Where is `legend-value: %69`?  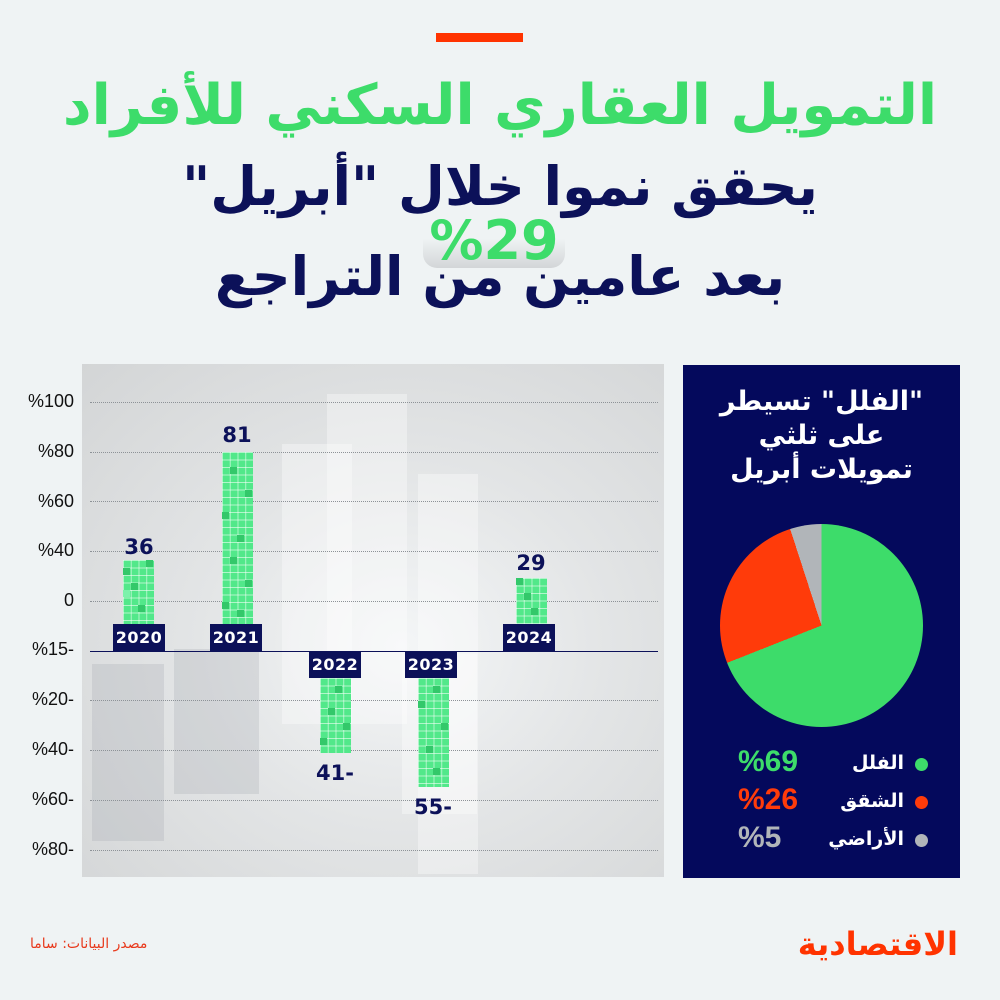
legend-value: %69 is located at coordinates (768, 761).